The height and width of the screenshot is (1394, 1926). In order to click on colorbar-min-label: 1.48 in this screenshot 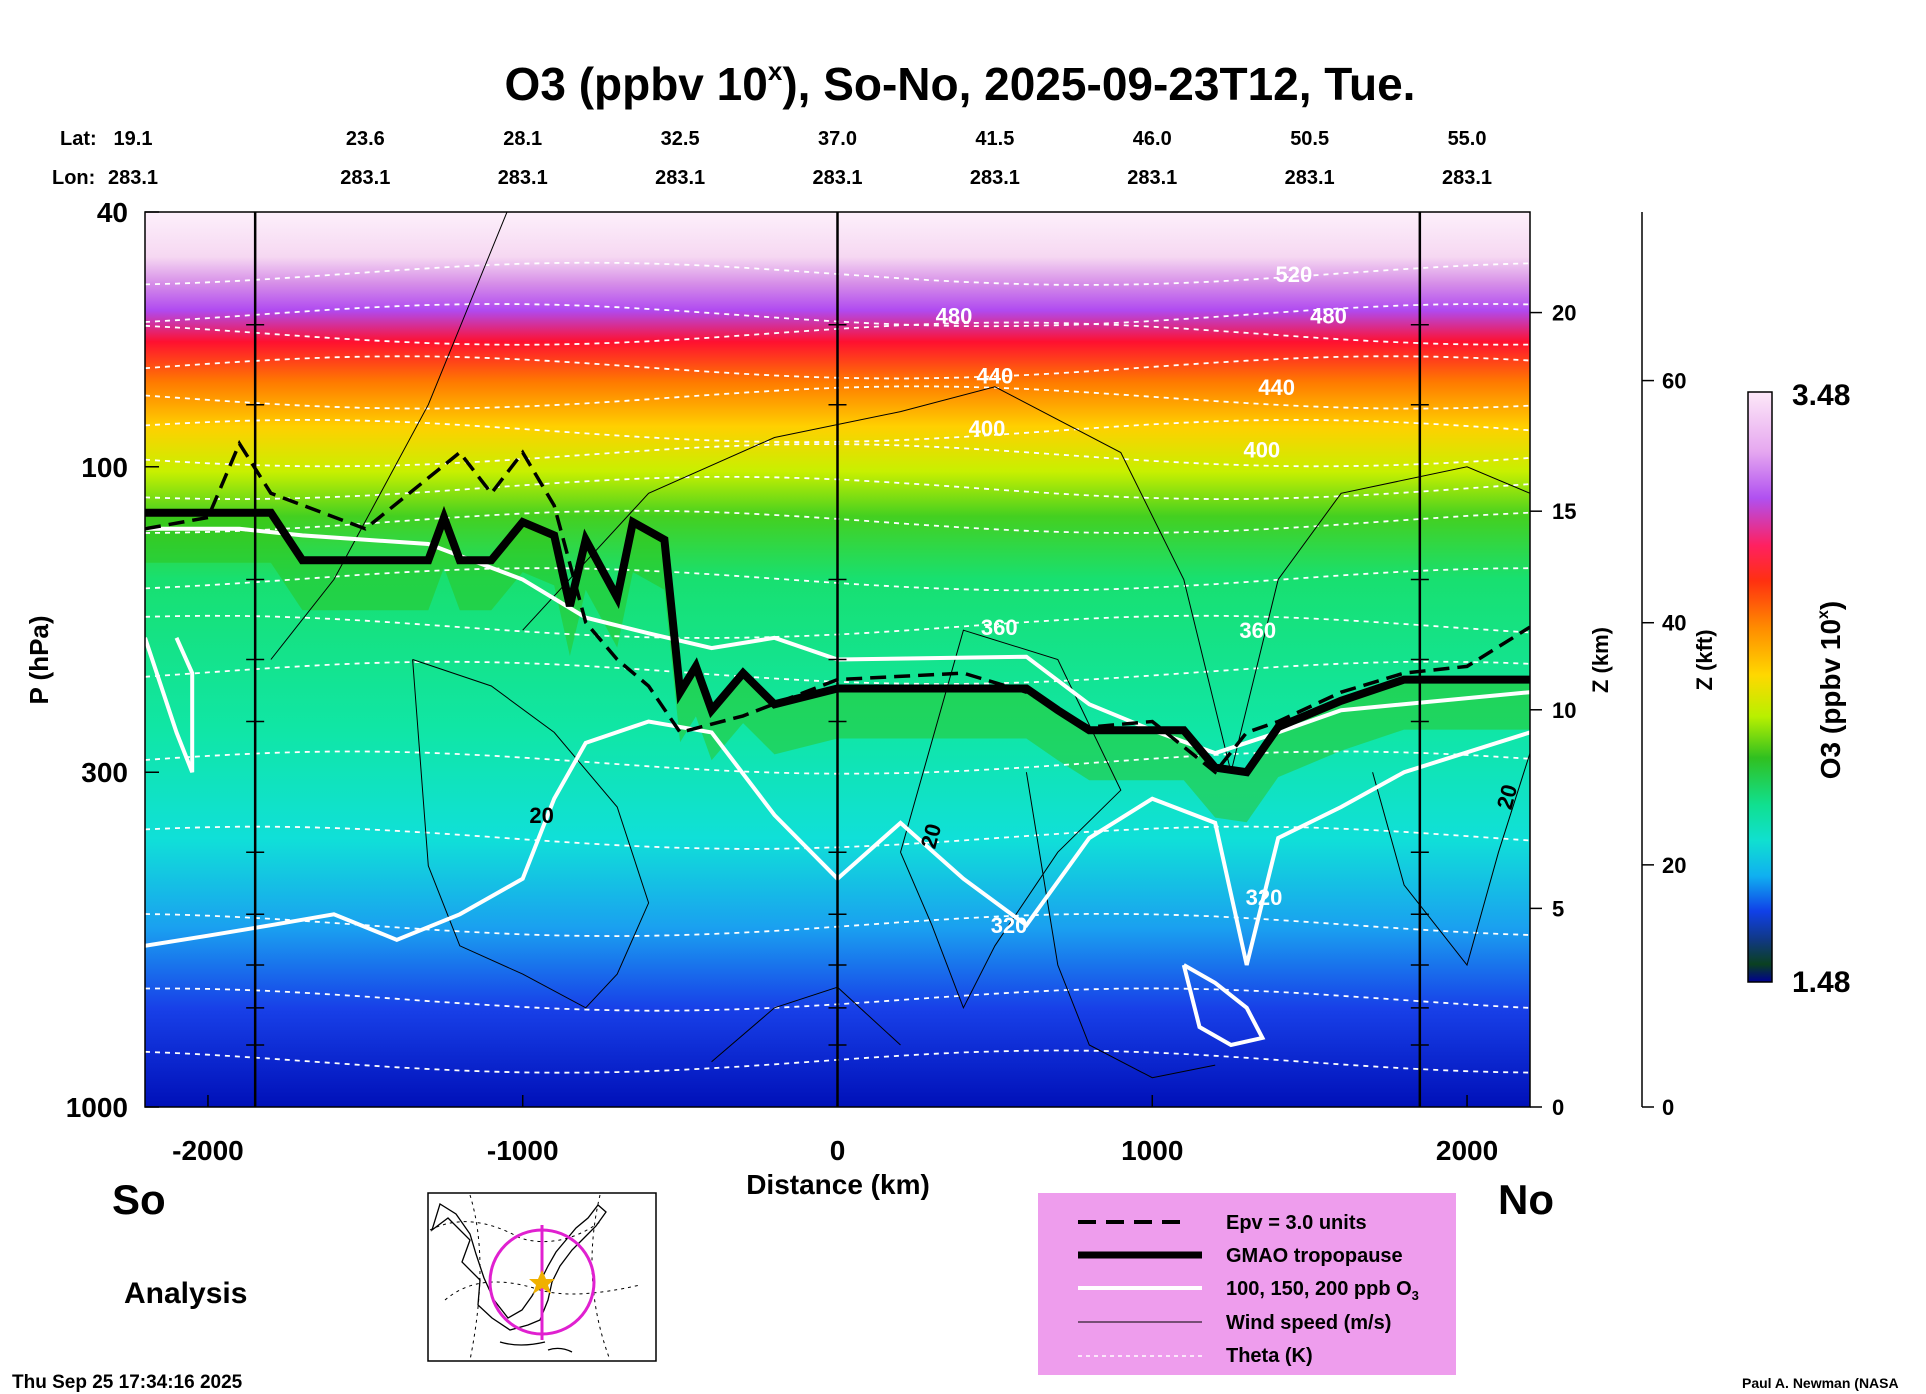, I will do `click(1821, 982)`.